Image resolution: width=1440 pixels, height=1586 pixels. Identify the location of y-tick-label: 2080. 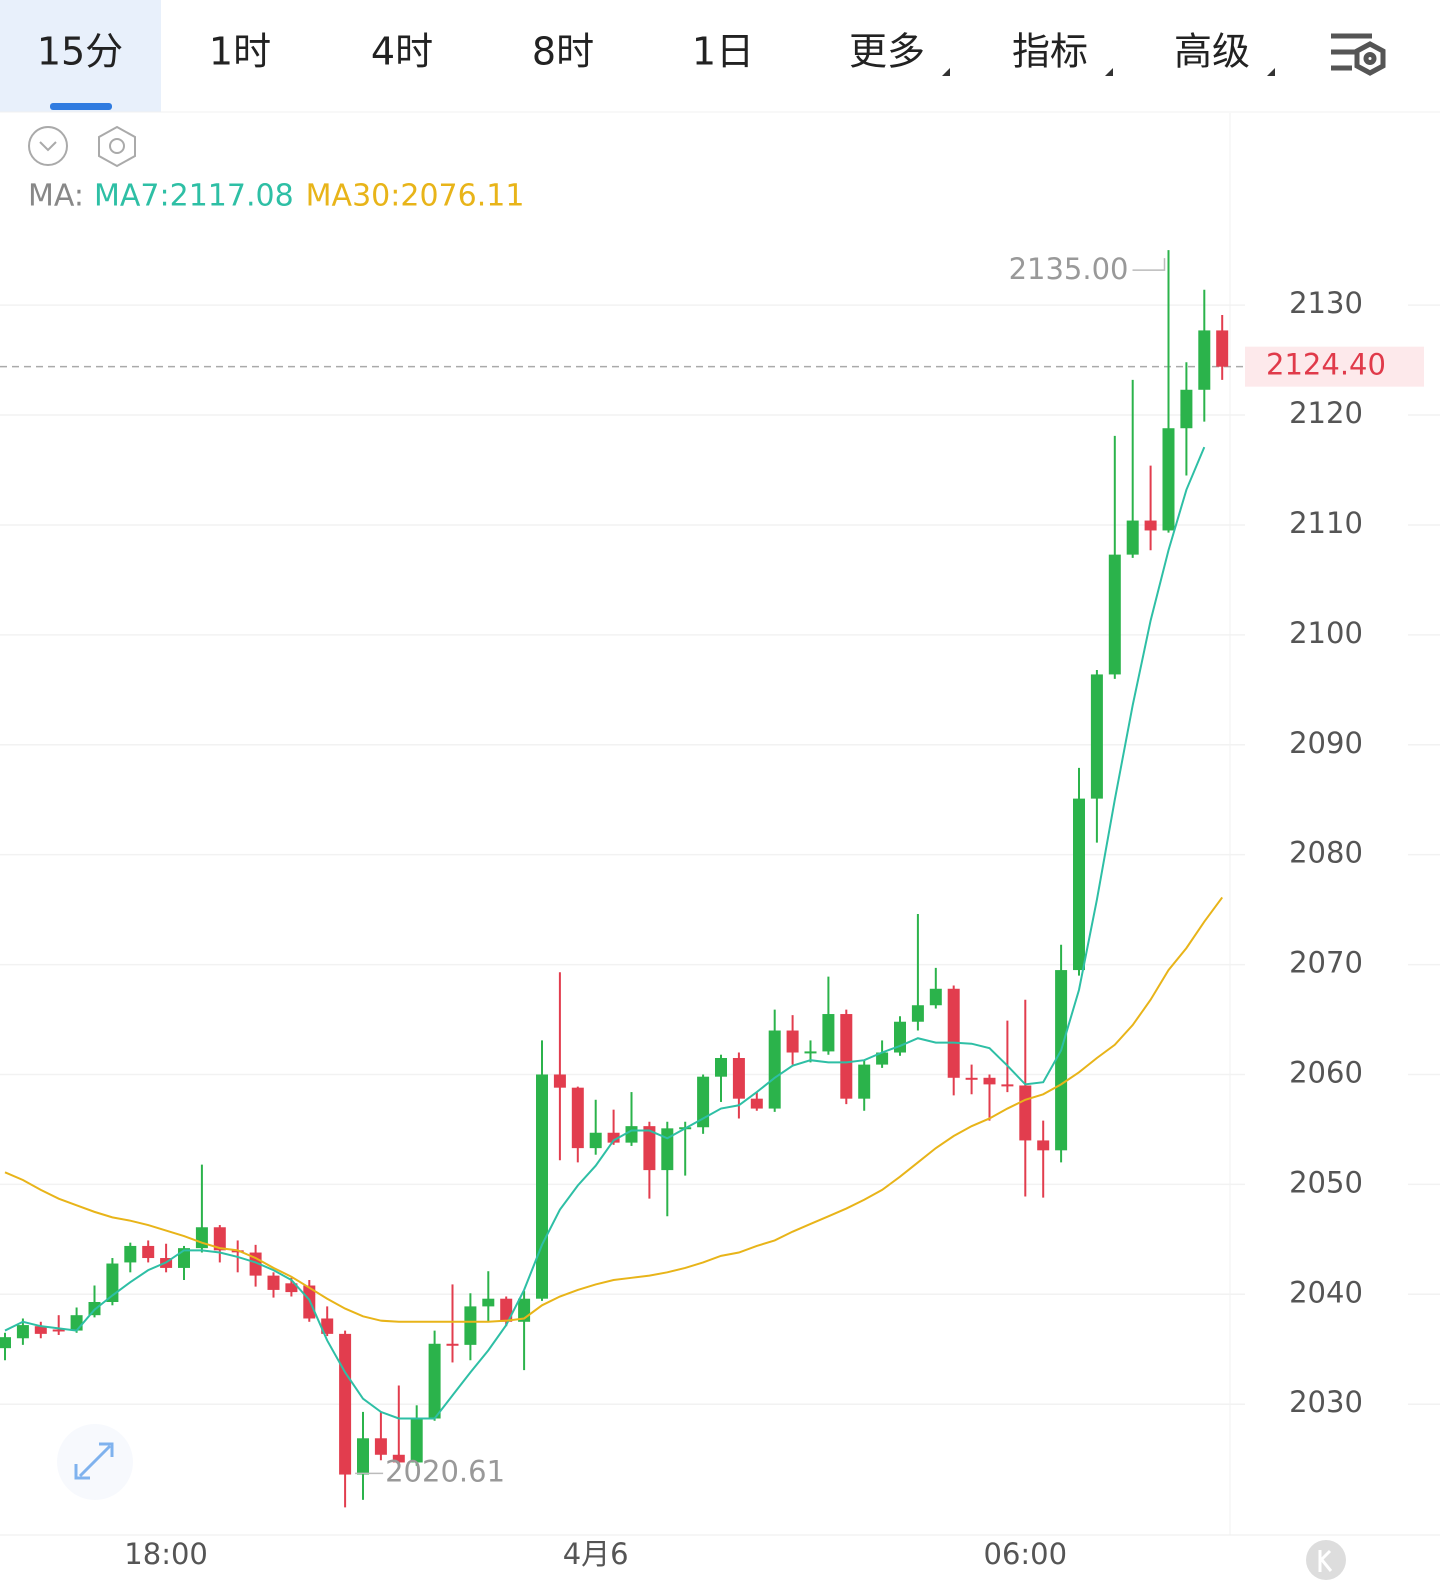
(1326, 853).